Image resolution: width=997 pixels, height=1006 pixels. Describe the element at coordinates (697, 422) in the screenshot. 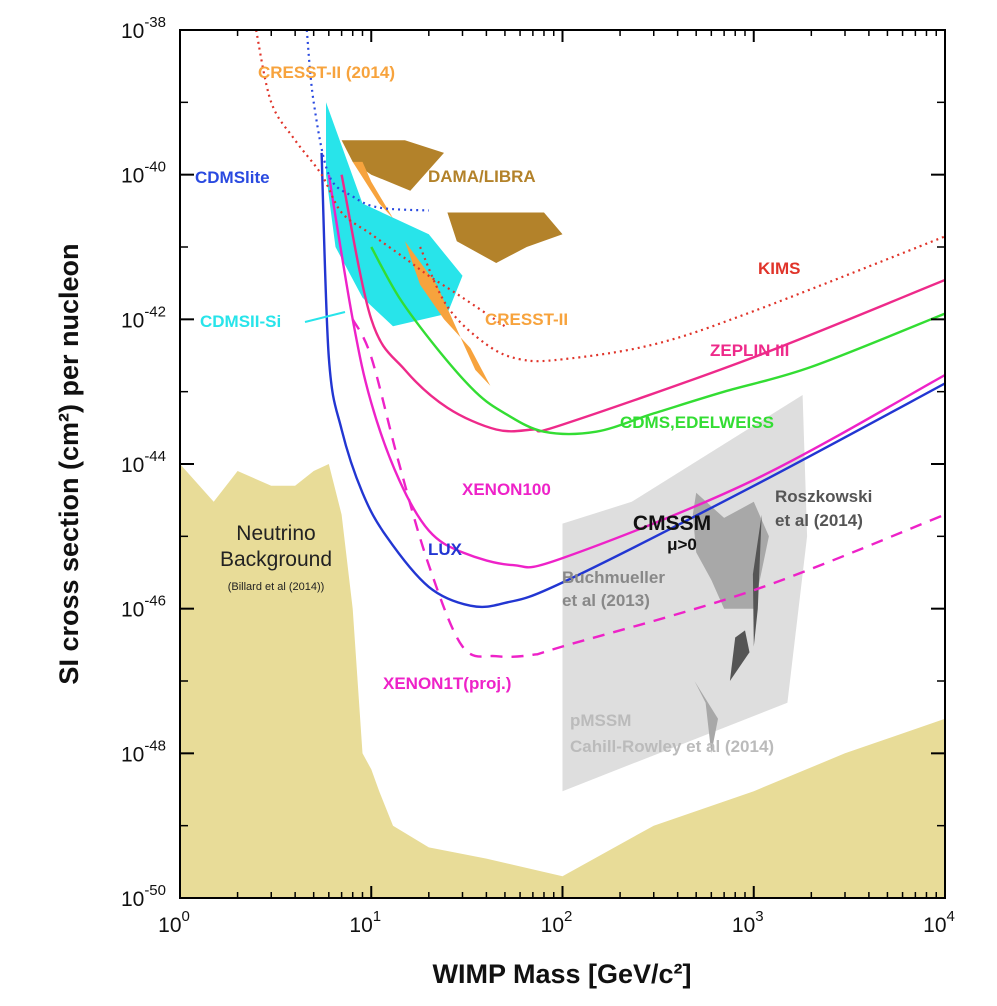

I see `label-cdms-edelweiss: CDMS,EDELWEISS` at that location.